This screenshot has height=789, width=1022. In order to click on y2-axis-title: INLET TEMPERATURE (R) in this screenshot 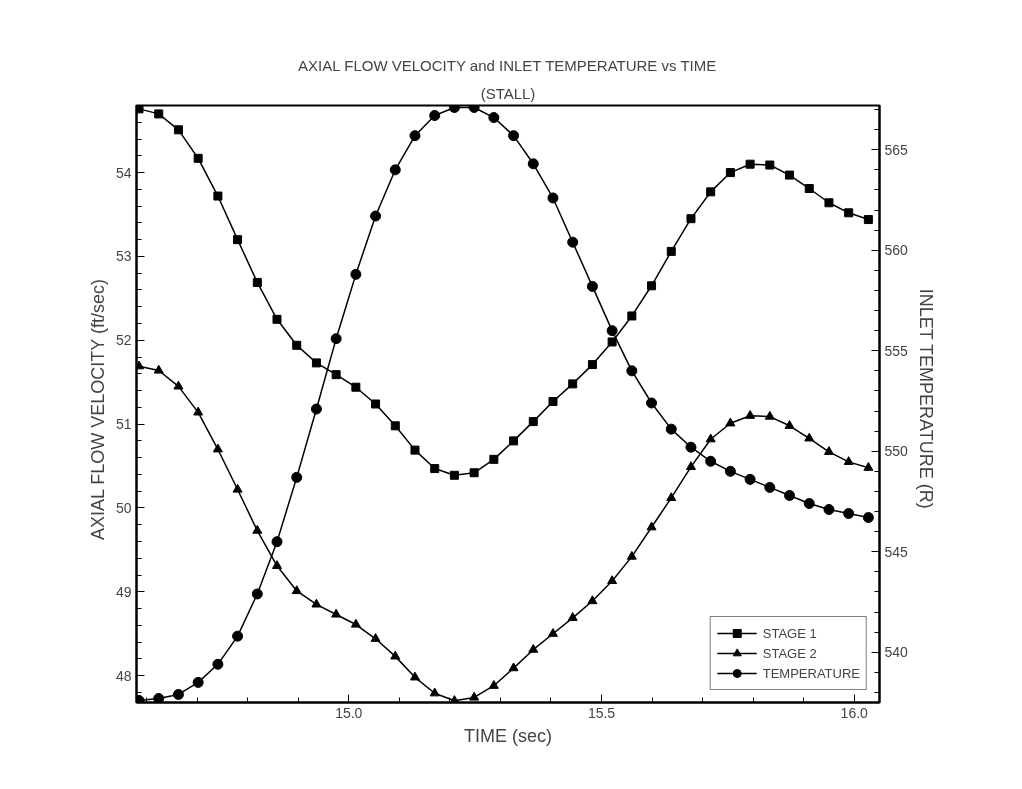, I will do `click(925, 398)`.